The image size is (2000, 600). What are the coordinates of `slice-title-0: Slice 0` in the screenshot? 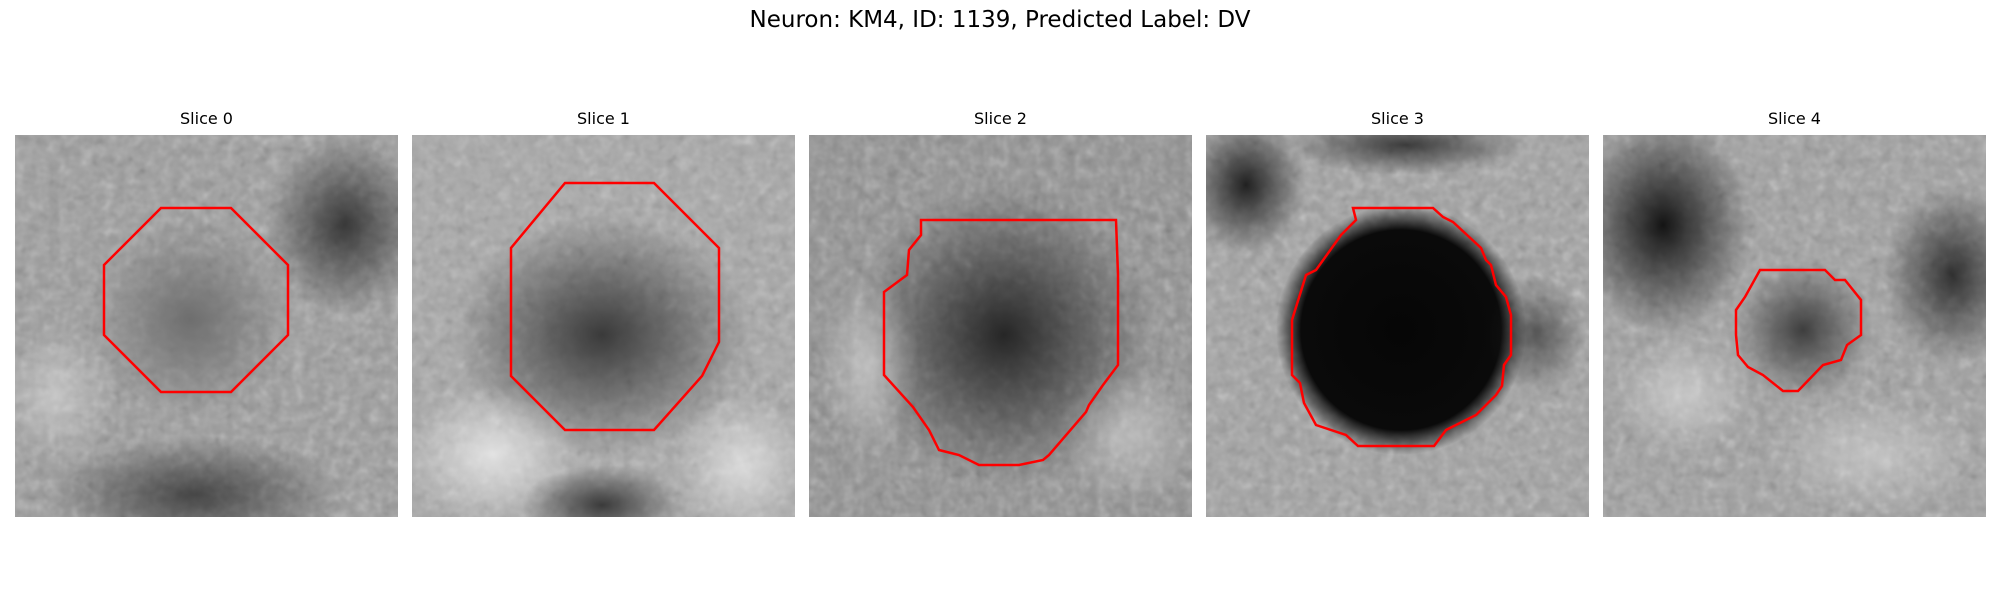 It's located at (206, 118).